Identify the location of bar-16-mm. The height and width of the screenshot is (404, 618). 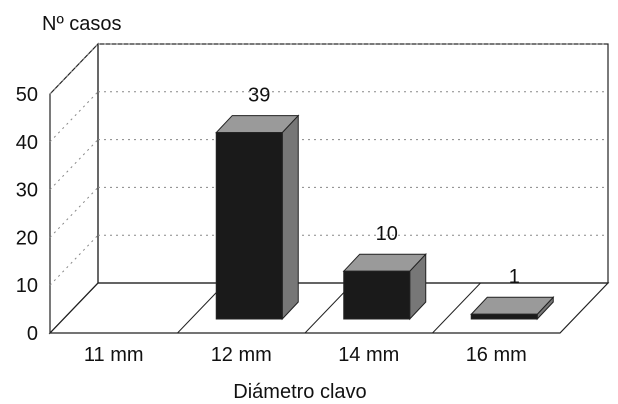
(512, 308).